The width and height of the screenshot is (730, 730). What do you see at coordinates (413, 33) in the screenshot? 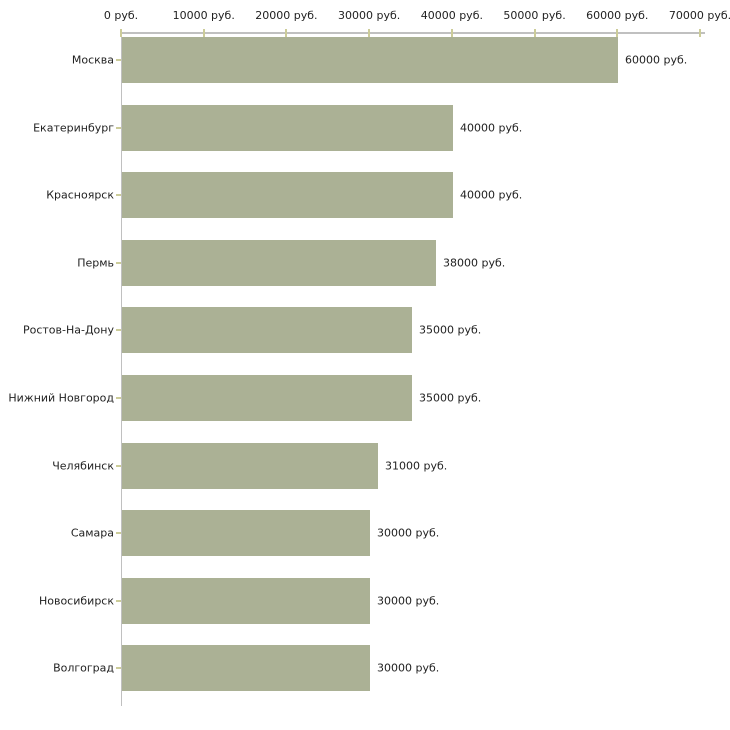
I see `x-axis-line` at bounding box center [413, 33].